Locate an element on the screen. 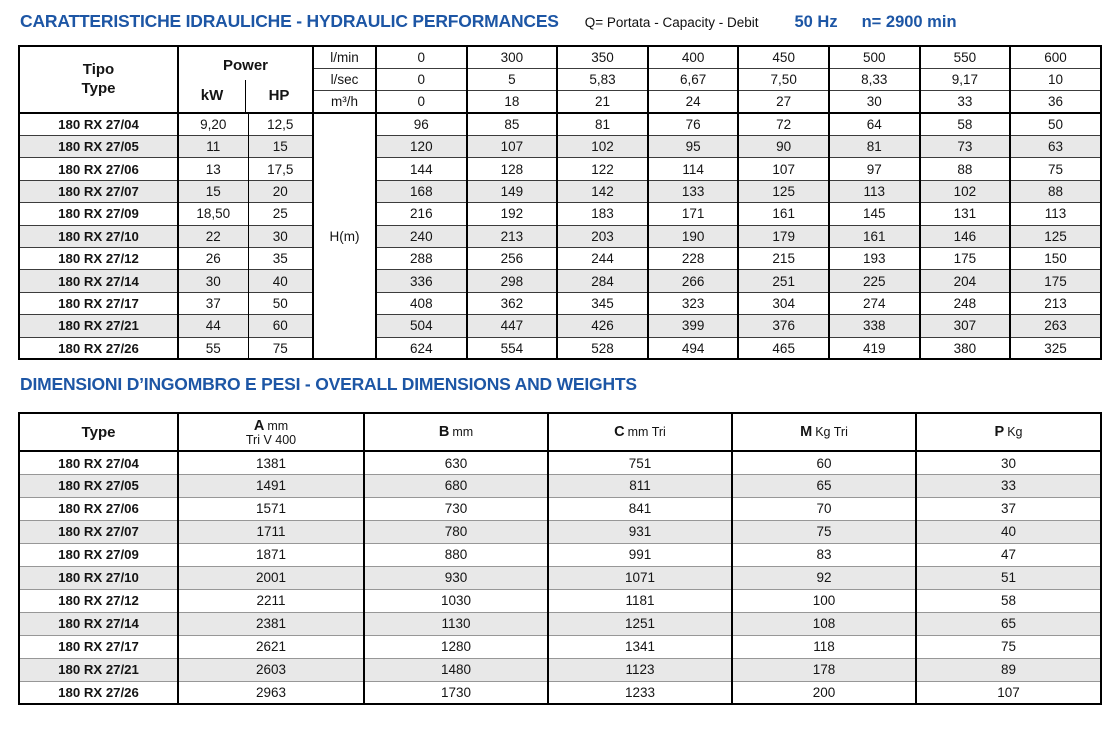 This screenshot has width=1113, height=734. hp-cell: 30 is located at coordinates (280, 236).